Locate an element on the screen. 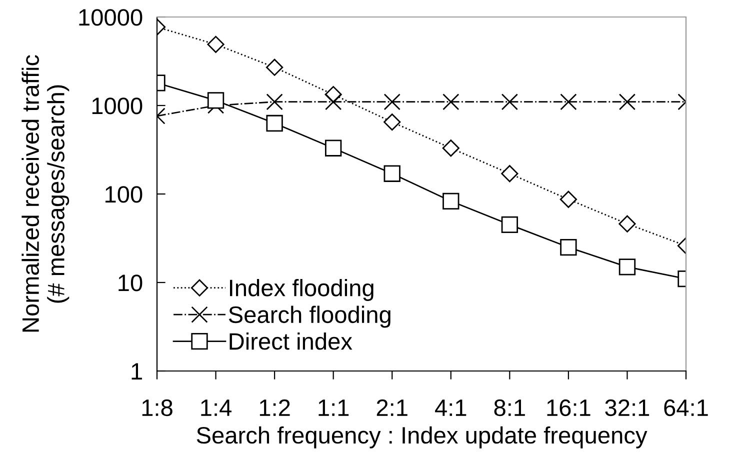 The width and height of the screenshot is (729, 468). y-axis-title: Normalized received traffic (# messages/search) is located at coordinates (46, 193).